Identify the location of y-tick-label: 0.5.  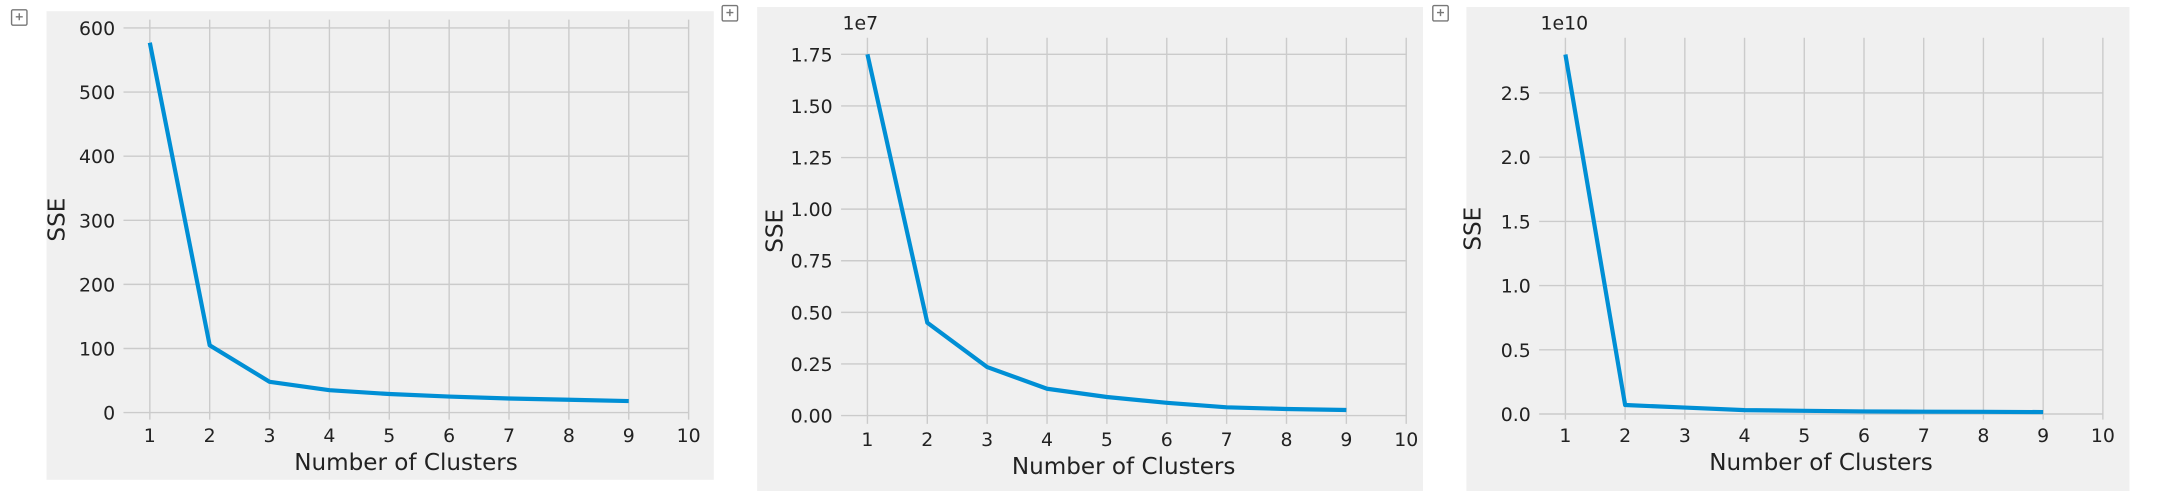
(1516, 351).